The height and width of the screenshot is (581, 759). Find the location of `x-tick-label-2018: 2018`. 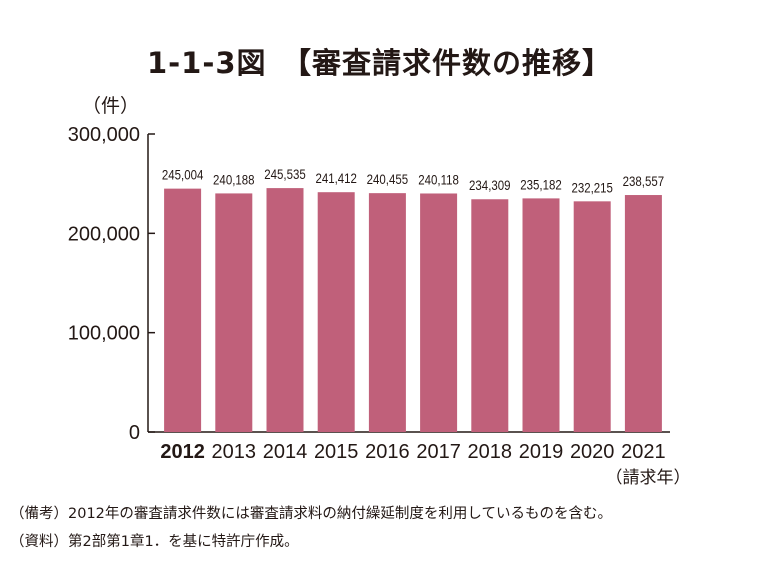

x-tick-label-2018: 2018 is located at coordinates (490, 452).